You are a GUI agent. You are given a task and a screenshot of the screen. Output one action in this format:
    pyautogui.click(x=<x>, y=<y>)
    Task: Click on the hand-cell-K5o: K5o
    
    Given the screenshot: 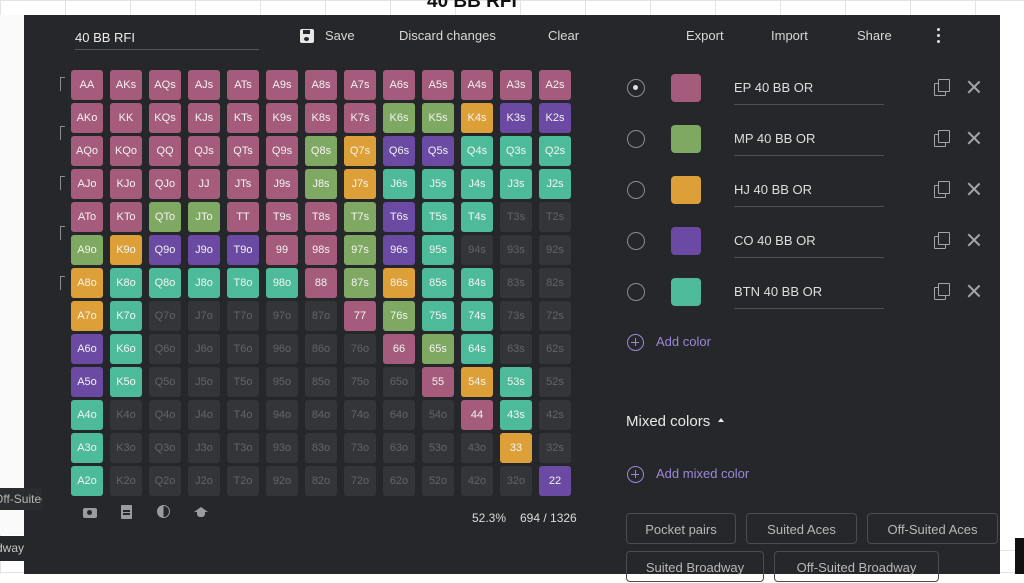 What is the action you would take?
    pyautogui.click(x=126, y=382)
    